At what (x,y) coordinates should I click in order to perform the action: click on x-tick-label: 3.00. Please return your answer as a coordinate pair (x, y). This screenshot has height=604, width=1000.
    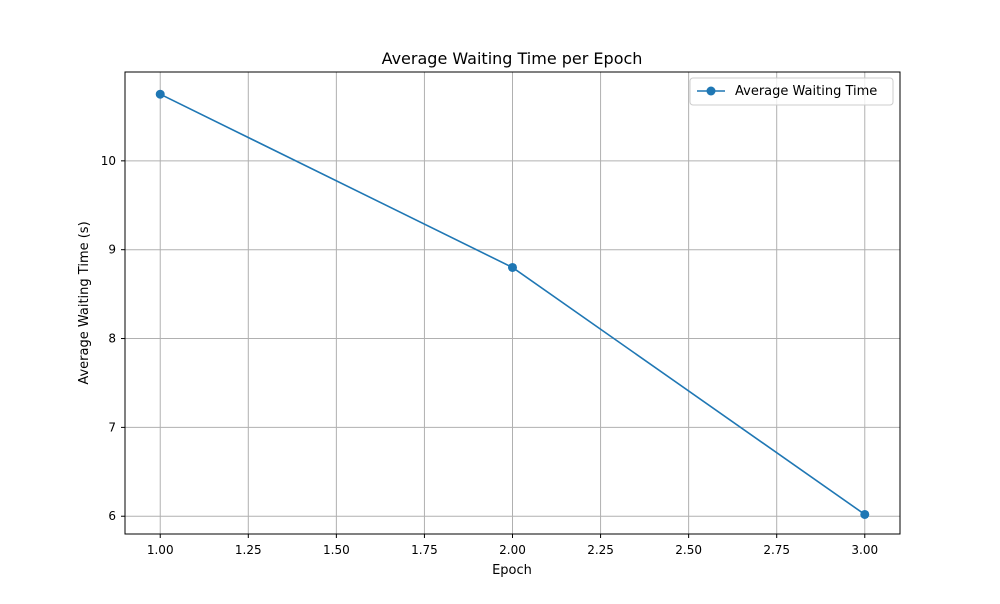
    Looking at the image, I should click on (864, 550).